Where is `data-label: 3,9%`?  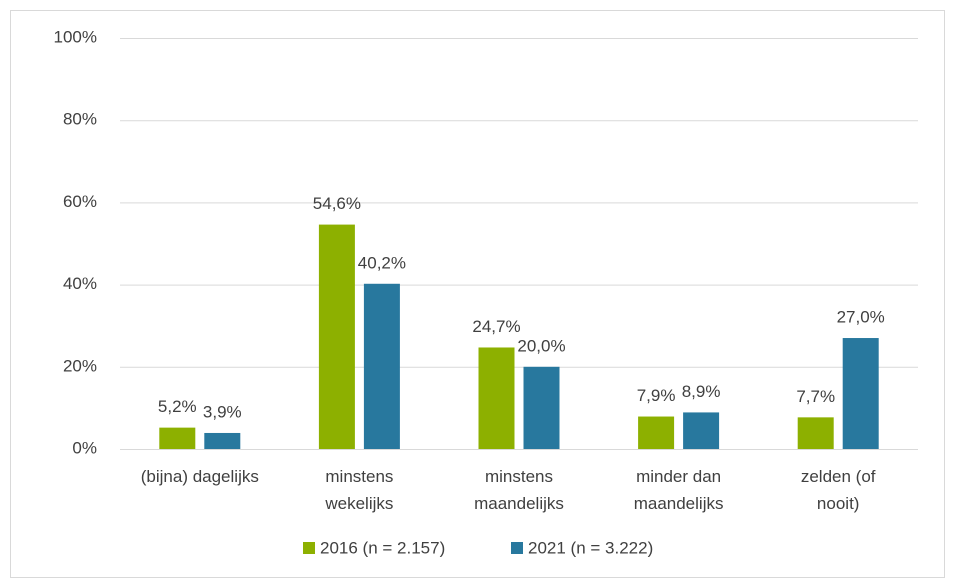
data-label: 3,9% is located at coordinates (222, 411).